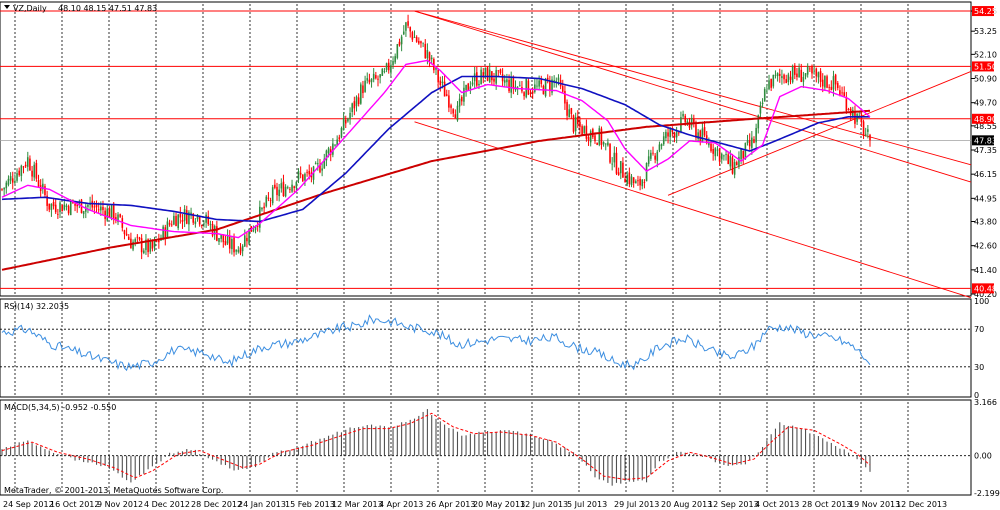 The height and width of the screenshot is (510, 1000). Describe the element at coordinates (874, 504) in the screenshot. I see `date-tick-label: 19 Nov 2013` at that location.